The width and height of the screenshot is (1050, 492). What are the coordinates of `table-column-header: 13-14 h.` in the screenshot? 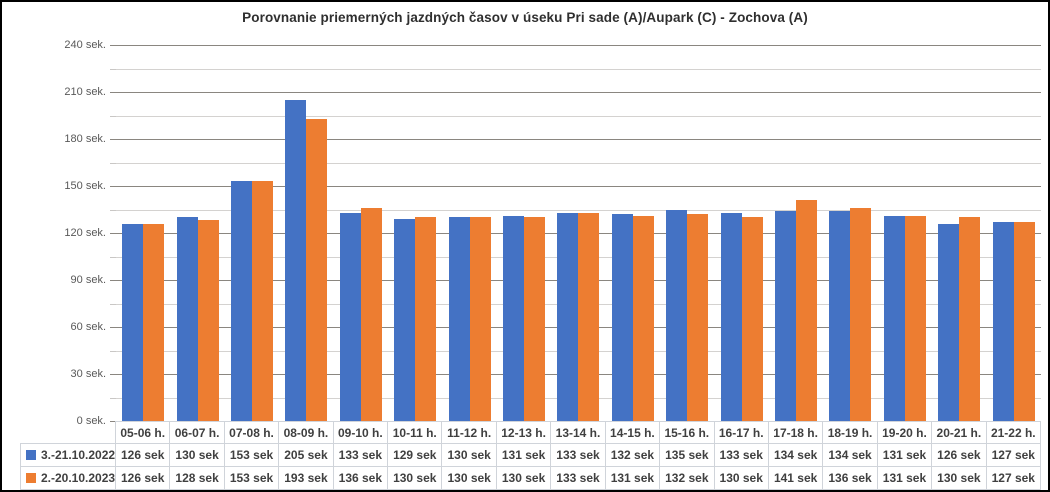 It's located at (578, 432).